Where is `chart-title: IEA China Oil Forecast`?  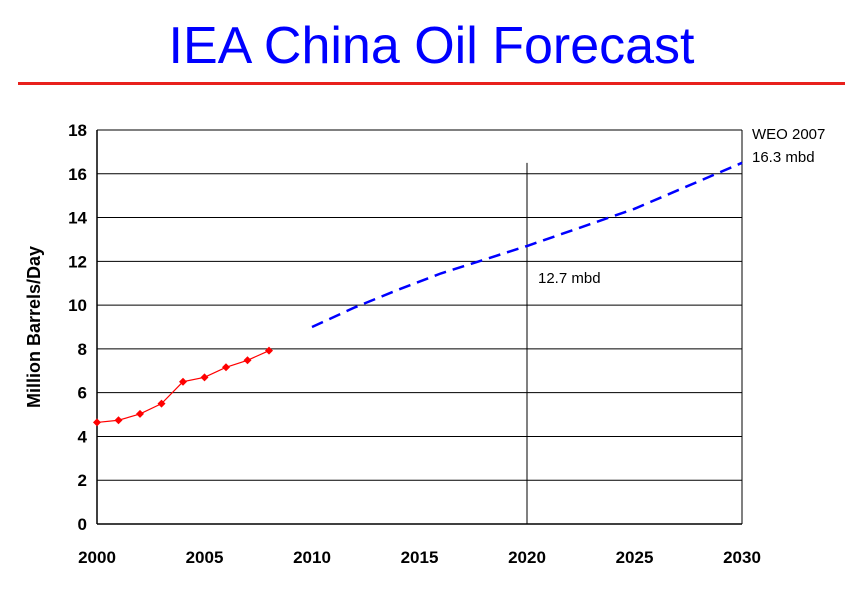 chart-title: IEA China Oil Forecast is located at coordinates (431, 46).